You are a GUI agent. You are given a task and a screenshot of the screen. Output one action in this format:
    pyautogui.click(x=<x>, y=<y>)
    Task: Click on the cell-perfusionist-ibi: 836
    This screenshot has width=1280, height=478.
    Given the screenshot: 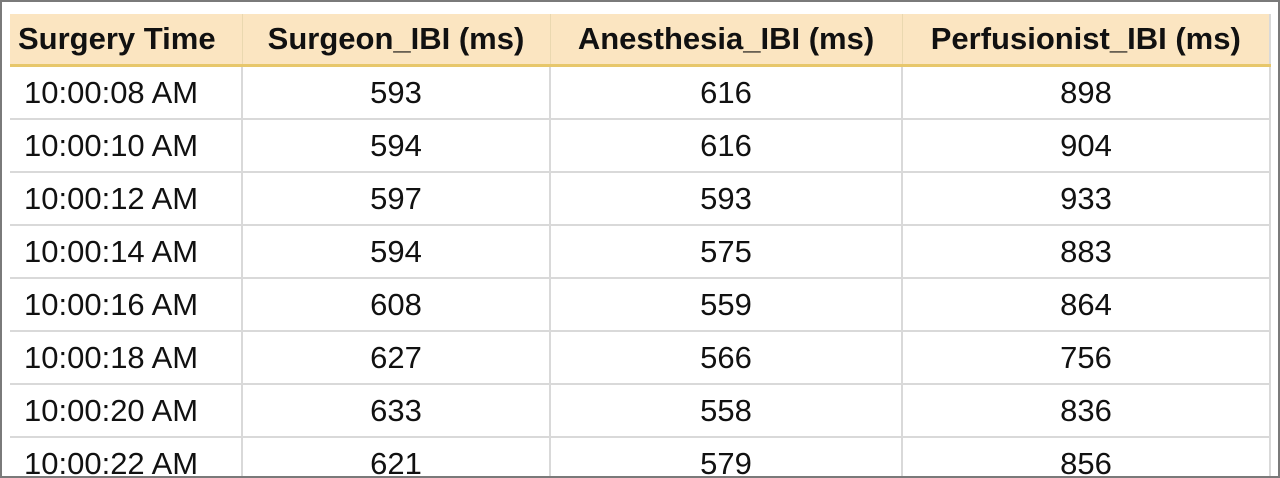 What is the action you would take?
    pyautogui.click(x=1086, y=411)
    